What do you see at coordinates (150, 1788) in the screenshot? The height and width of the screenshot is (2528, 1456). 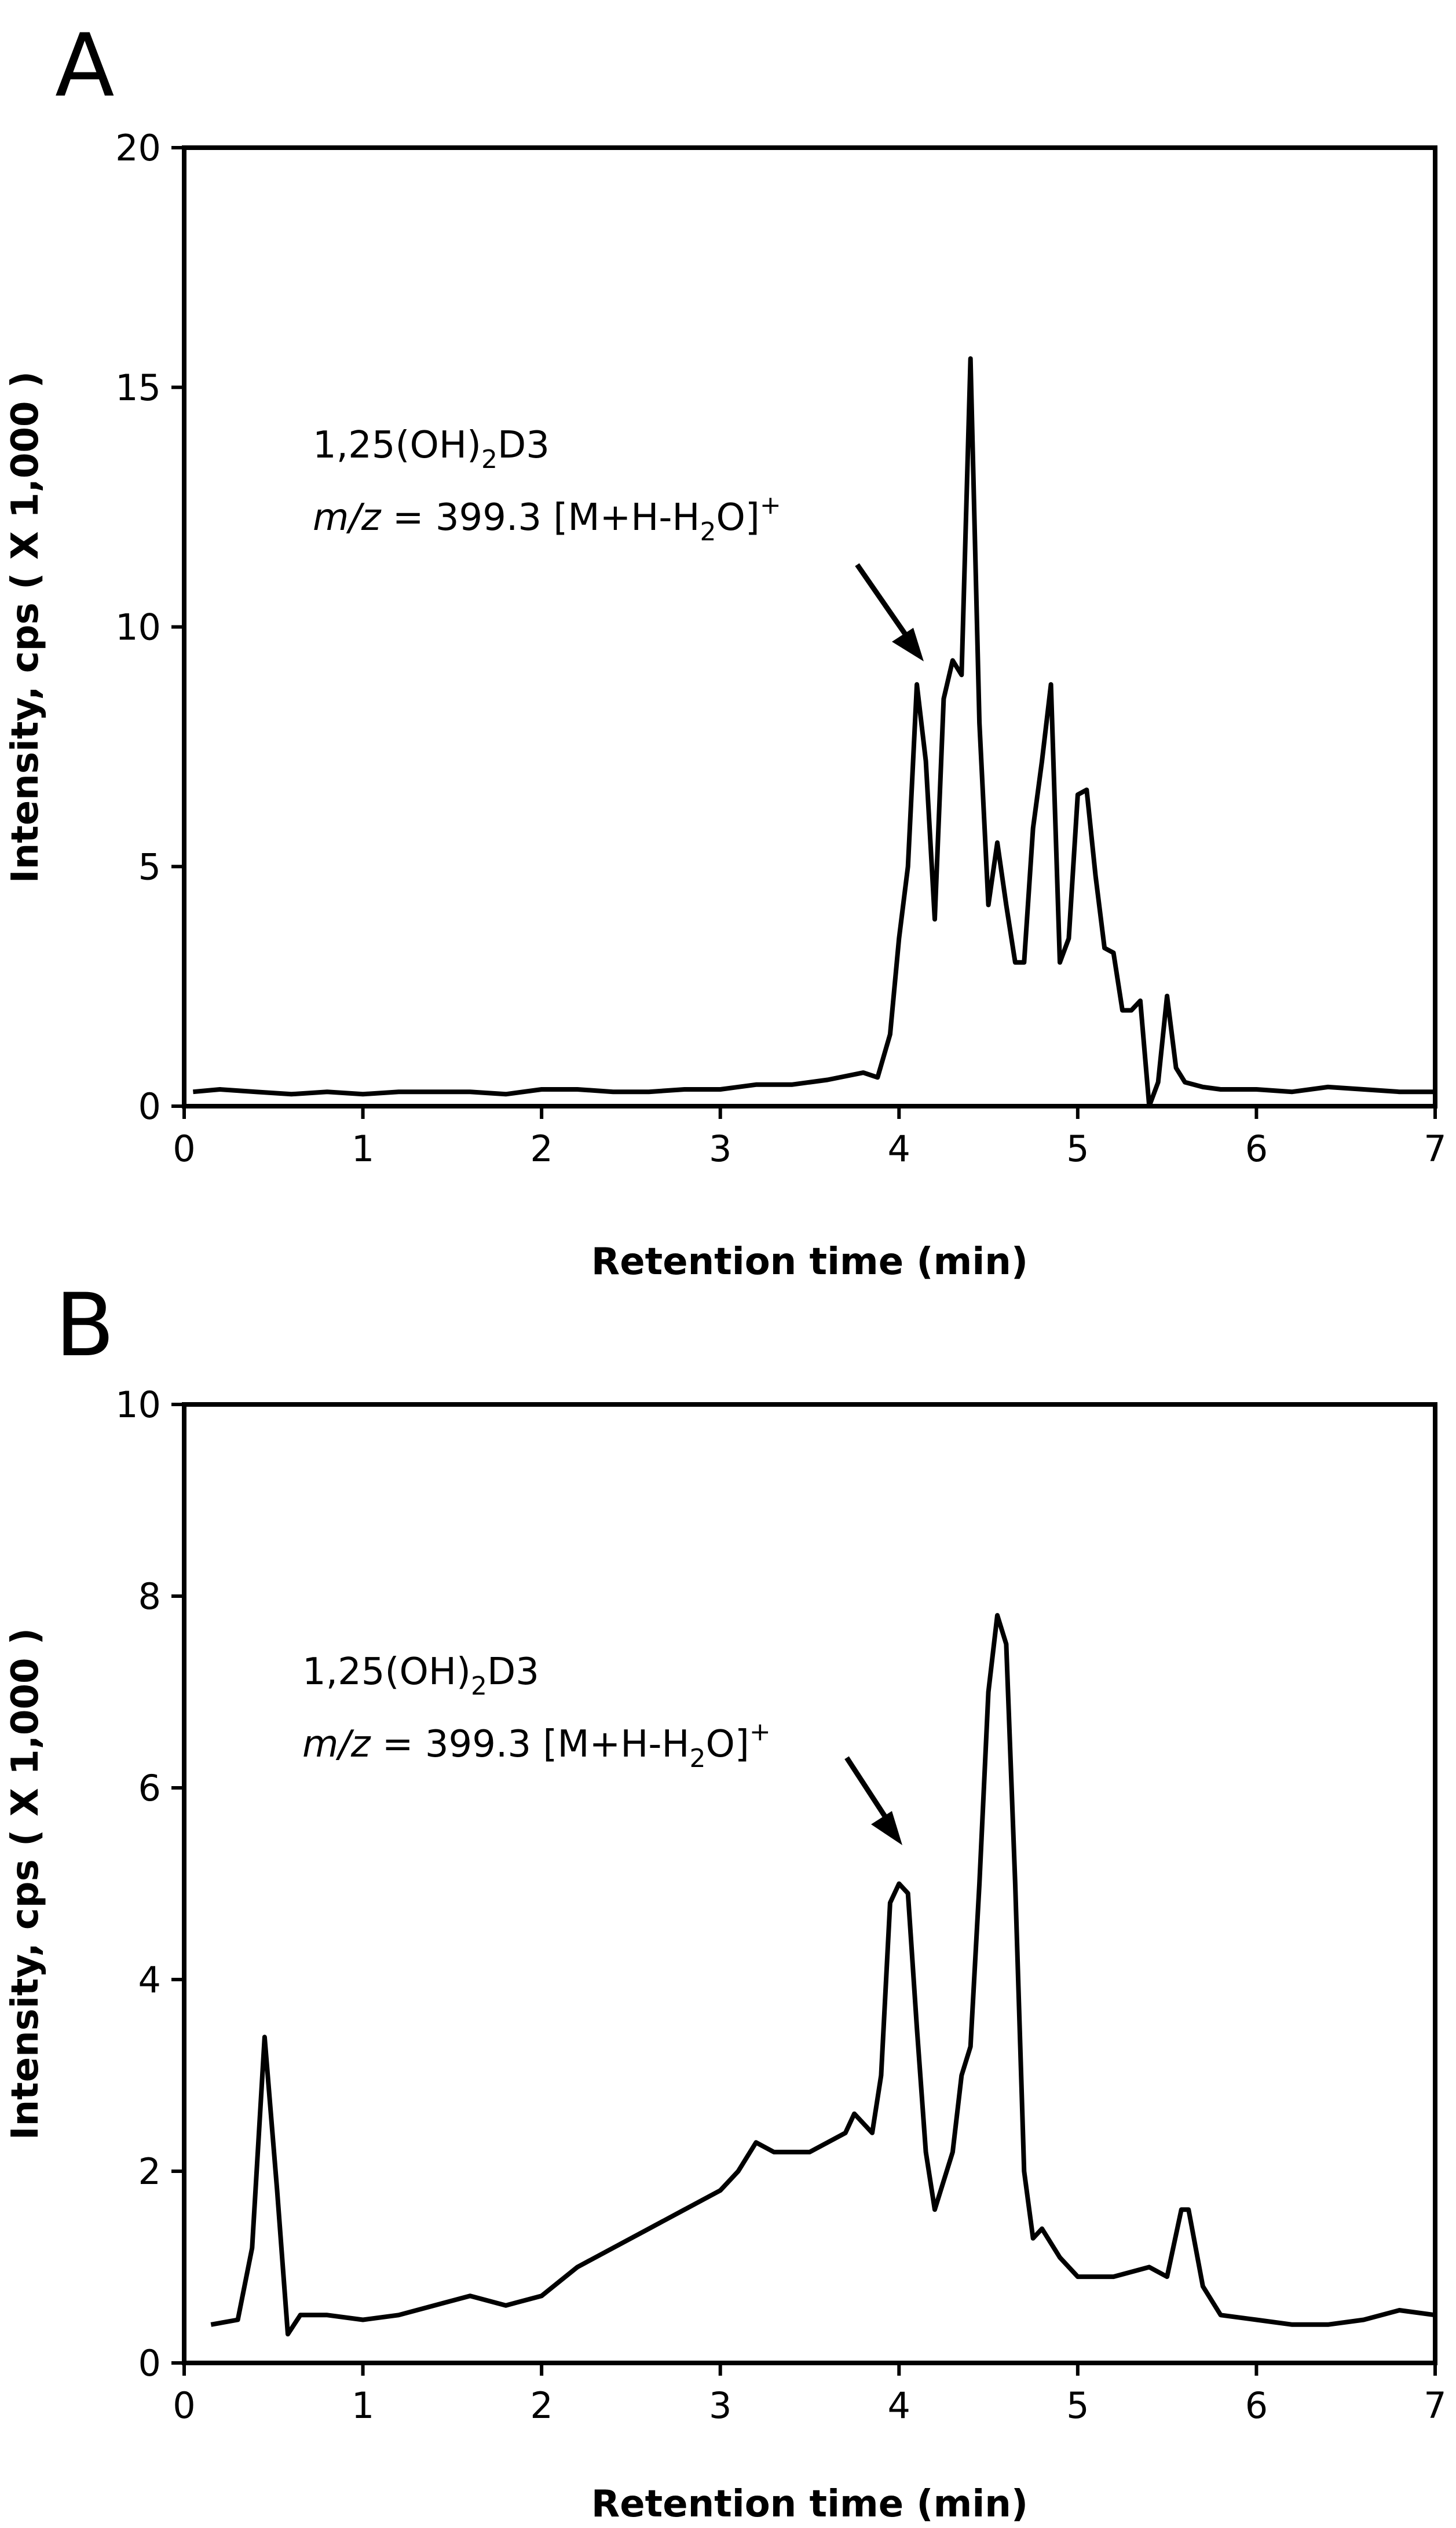 I see `y-tick-label: 6` at bounding box center [150, 1788].